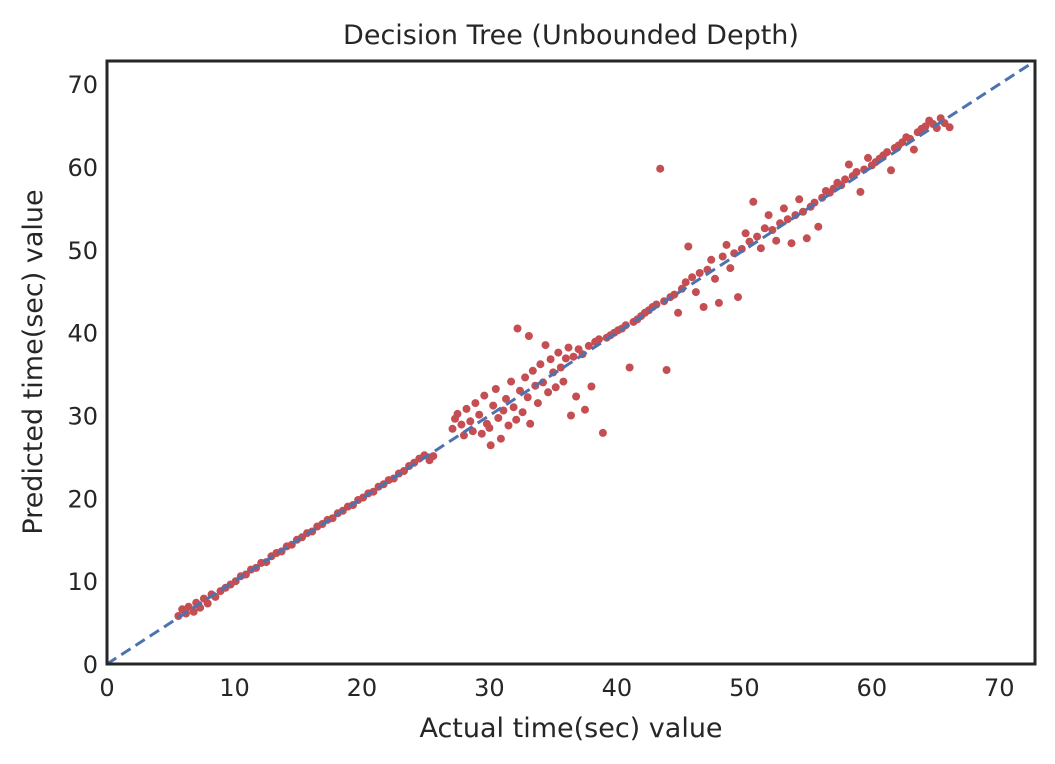  Describe the element at coordinates (82, 499) in the screenshot. I see `y-tick-label: 20` at that location.